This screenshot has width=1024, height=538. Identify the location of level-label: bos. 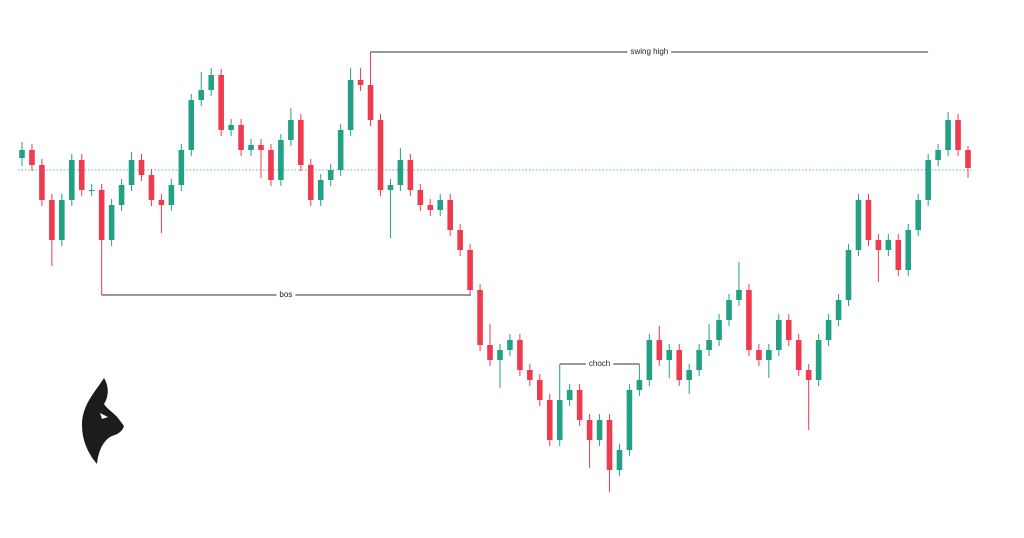
(285, 294).